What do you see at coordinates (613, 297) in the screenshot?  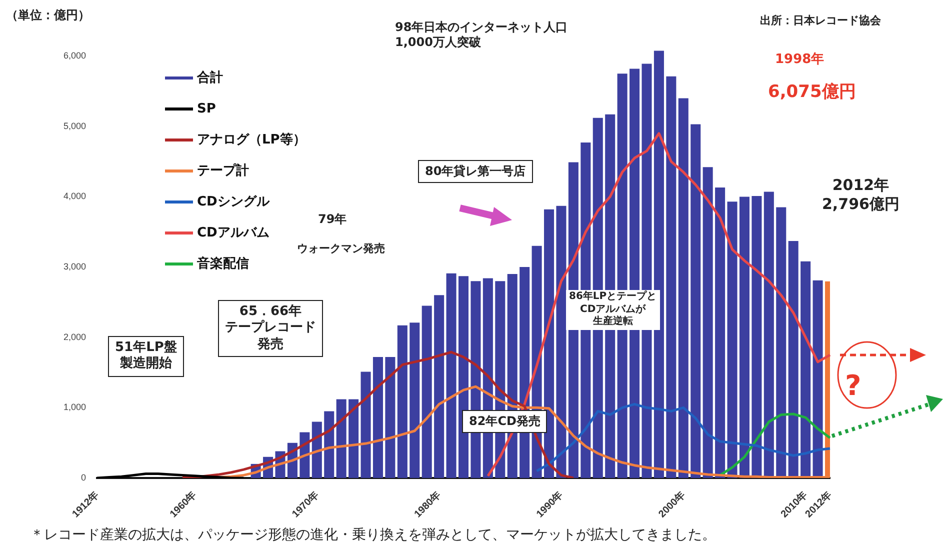 I see `annotation: 86年LPとテープと` at bounding box center [613, 297].